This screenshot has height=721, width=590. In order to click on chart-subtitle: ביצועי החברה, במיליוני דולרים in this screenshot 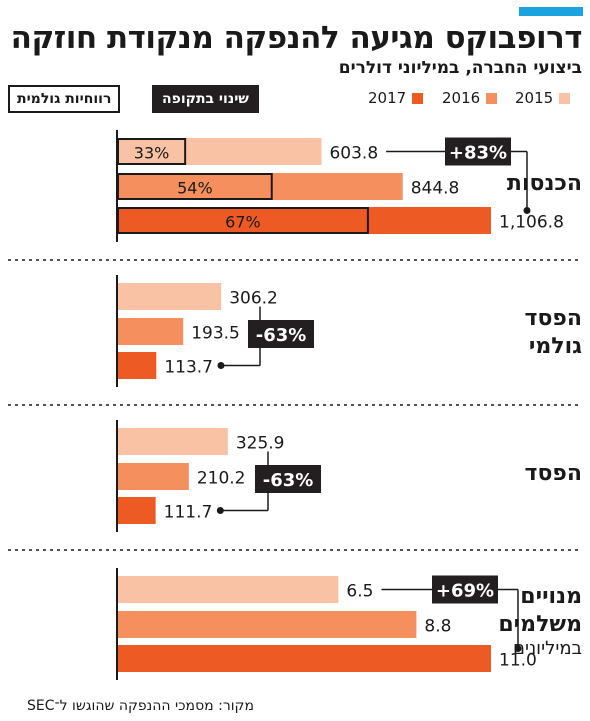, I will do `click(460, 68)`.